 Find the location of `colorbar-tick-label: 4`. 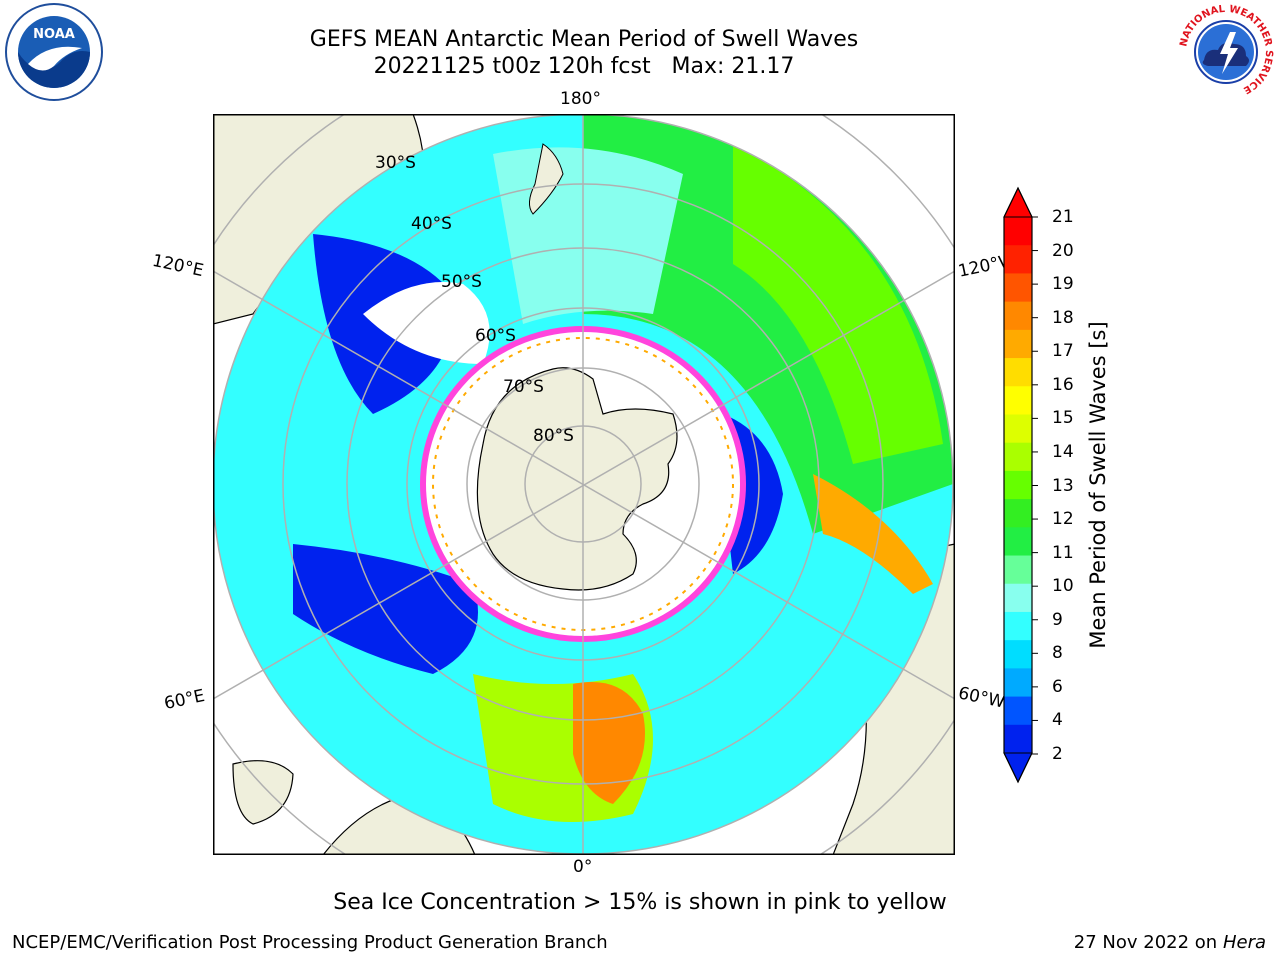

colorbar-tick-label: 4 is located at coordinates (1057, 720).